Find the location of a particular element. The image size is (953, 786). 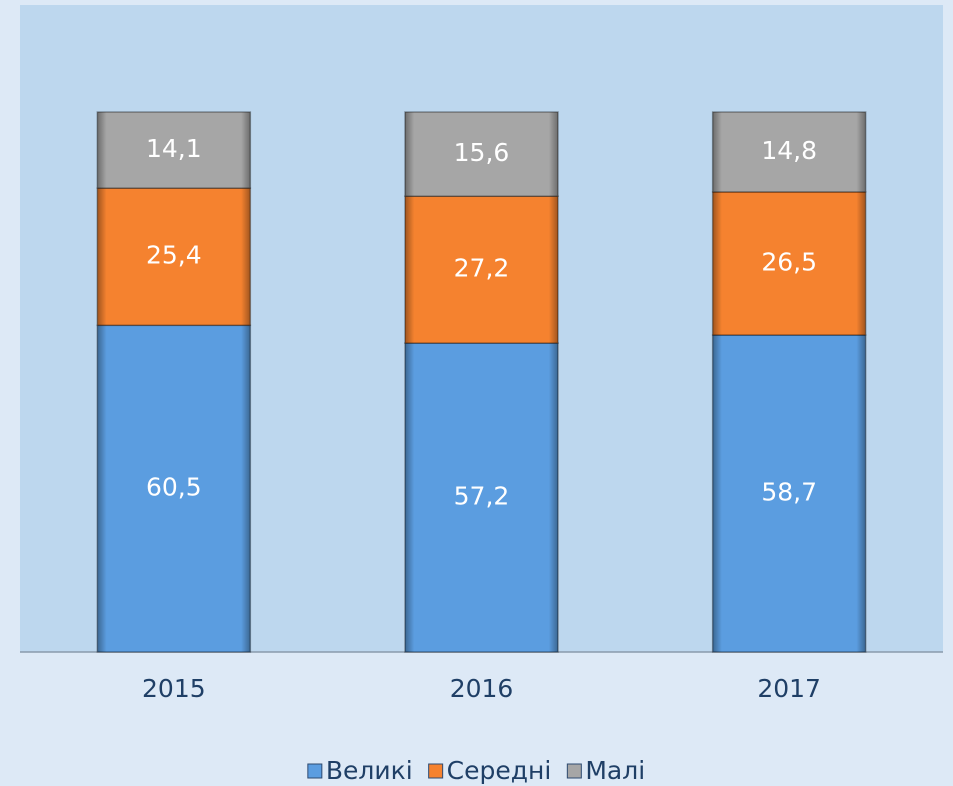

legend-label: Малі is located at coordinates (615, 770).